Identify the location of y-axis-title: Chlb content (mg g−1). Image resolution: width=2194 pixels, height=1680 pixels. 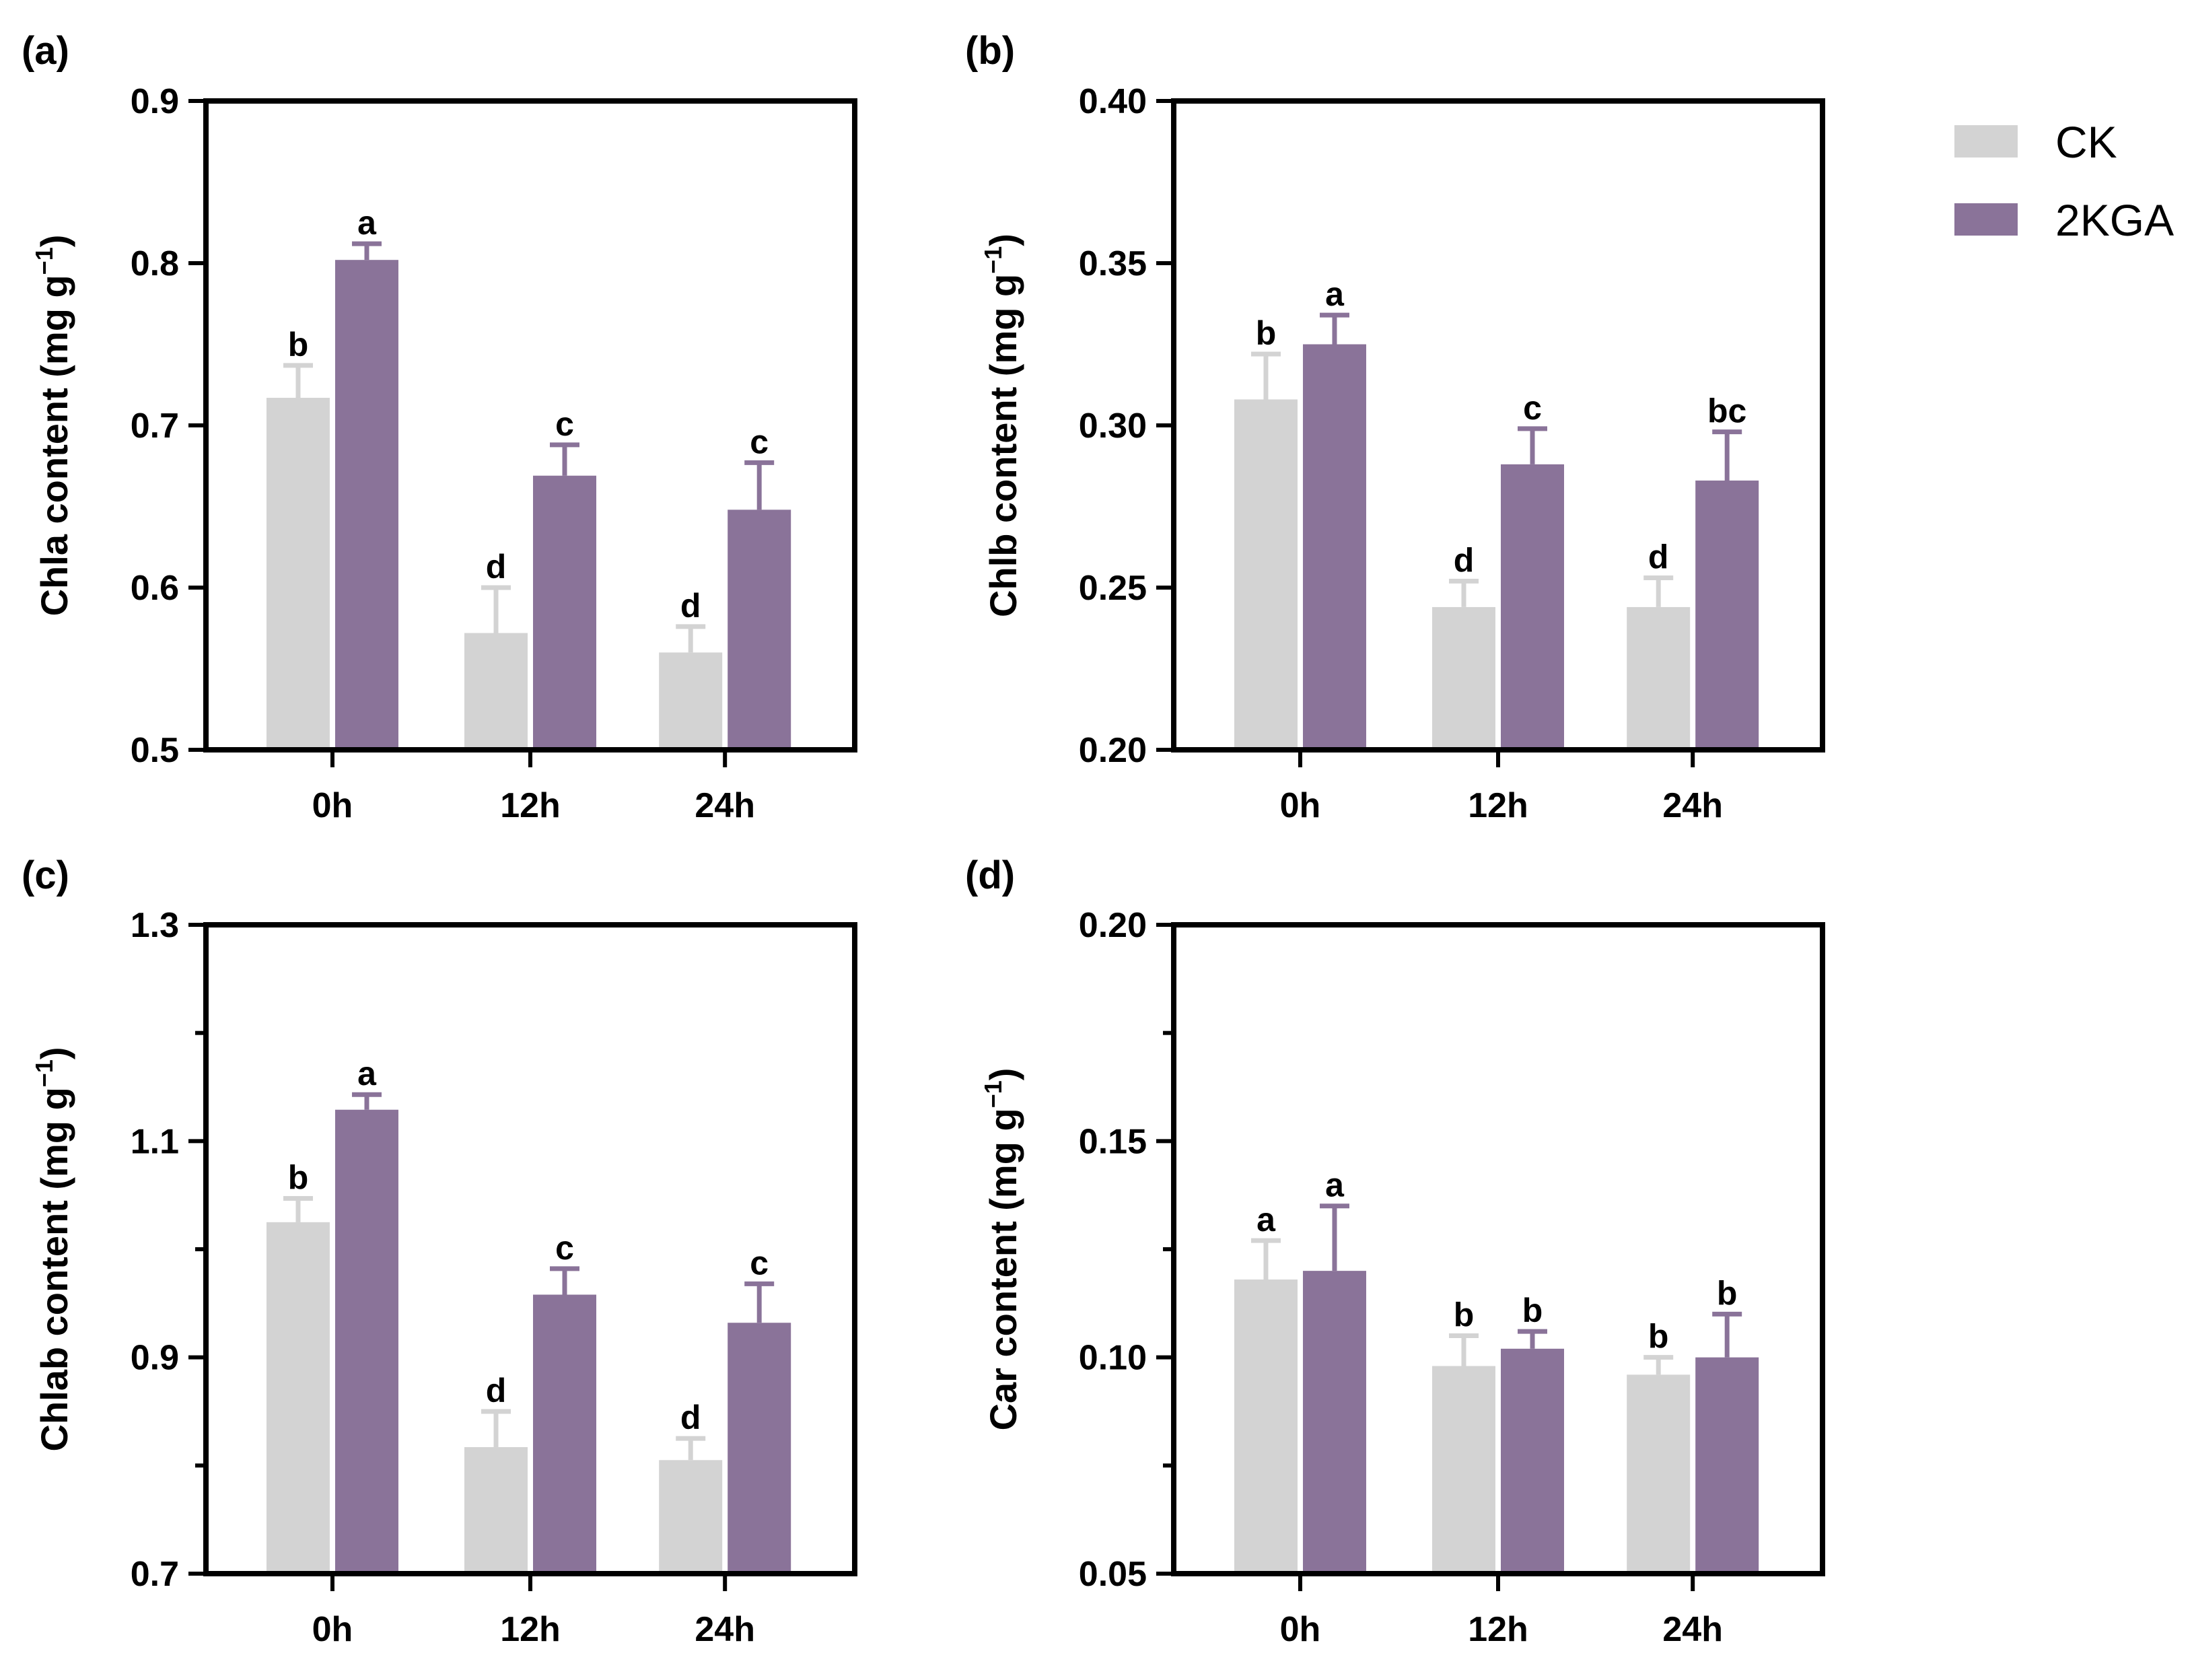
(1001, 426).